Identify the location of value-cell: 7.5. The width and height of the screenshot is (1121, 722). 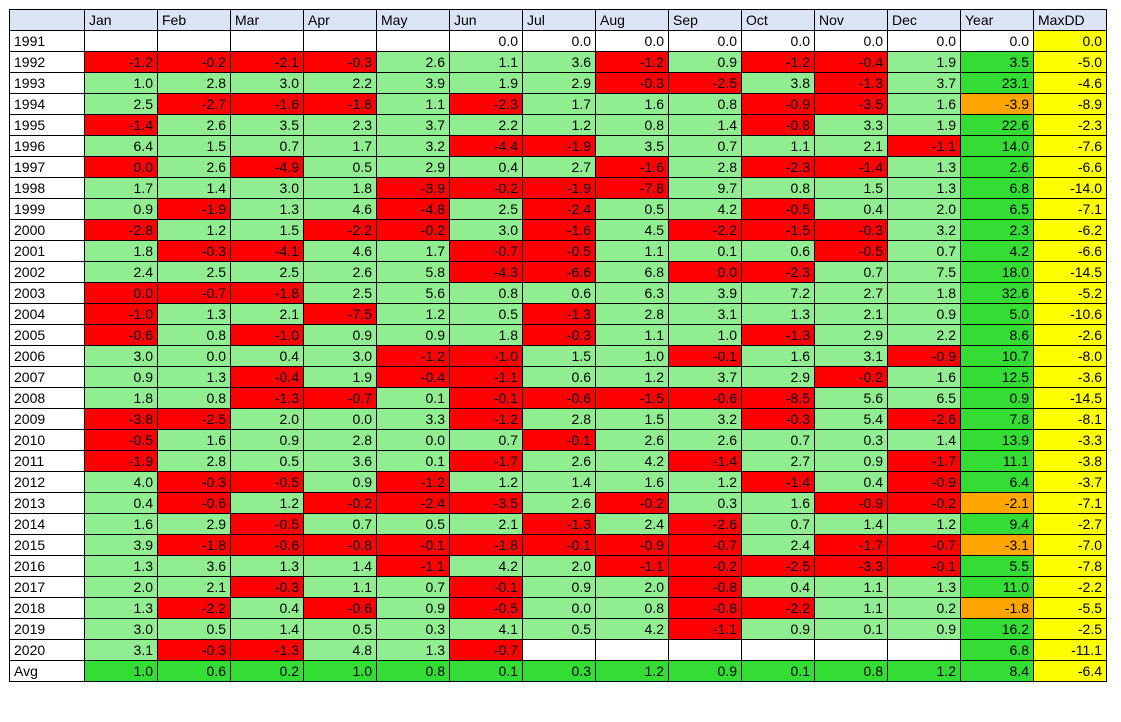
(924, 272).